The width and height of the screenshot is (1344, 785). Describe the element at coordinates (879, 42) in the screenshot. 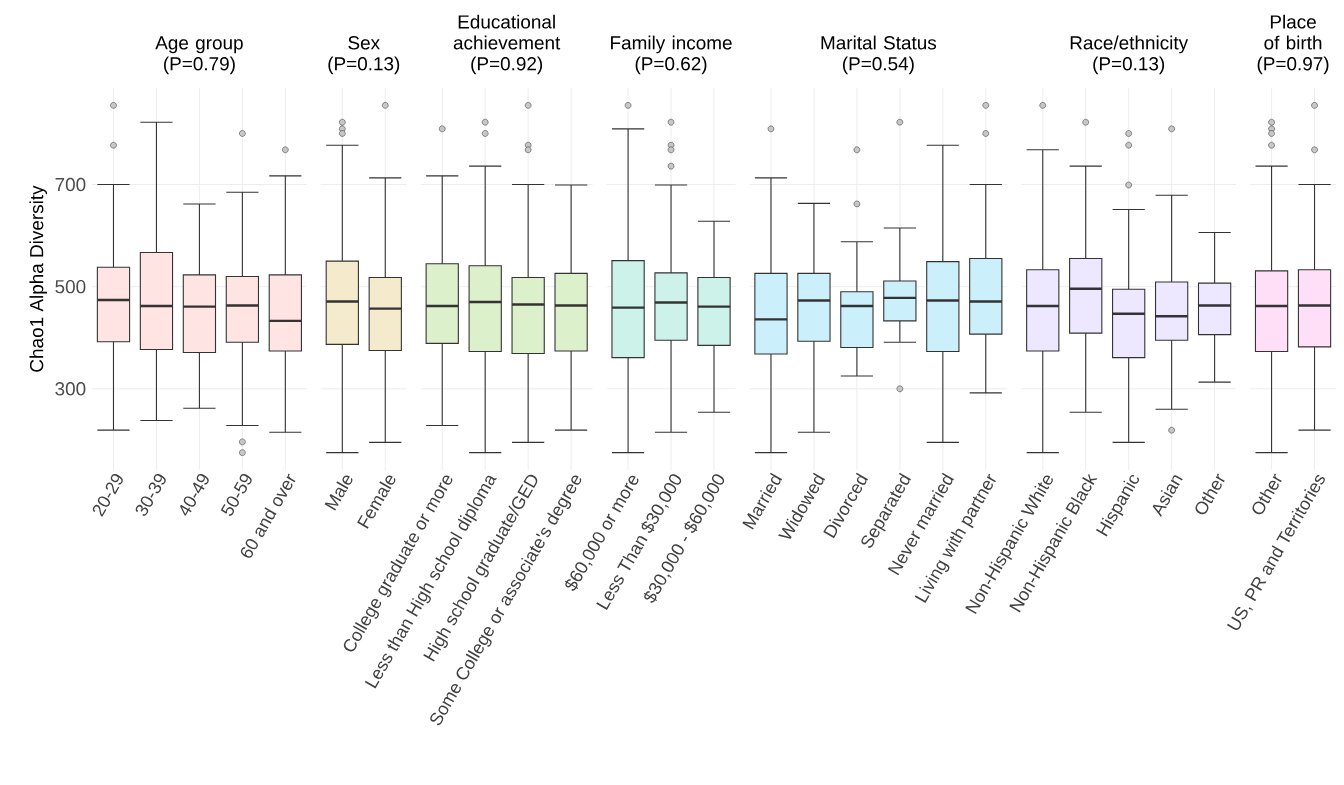

I see `chart-title: Marital Status` at that location.